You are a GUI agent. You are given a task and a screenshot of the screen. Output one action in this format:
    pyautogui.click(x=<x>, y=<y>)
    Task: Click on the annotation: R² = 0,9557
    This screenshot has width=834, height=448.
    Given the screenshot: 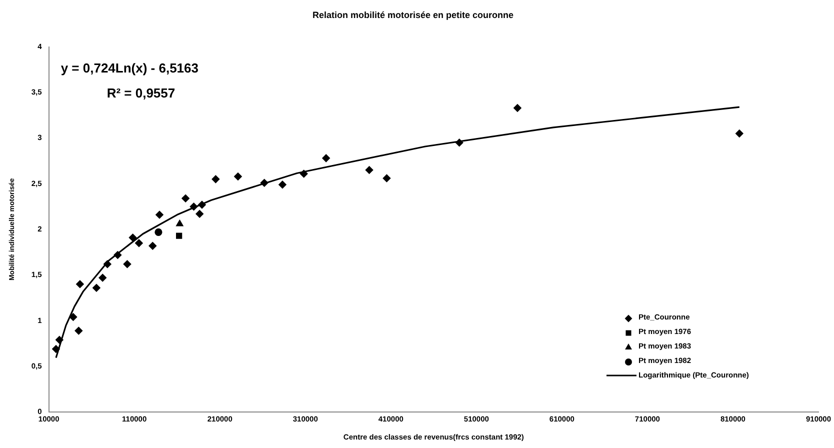 What is the action you would take?
    pyautogui.click(x=141, y=92)
    